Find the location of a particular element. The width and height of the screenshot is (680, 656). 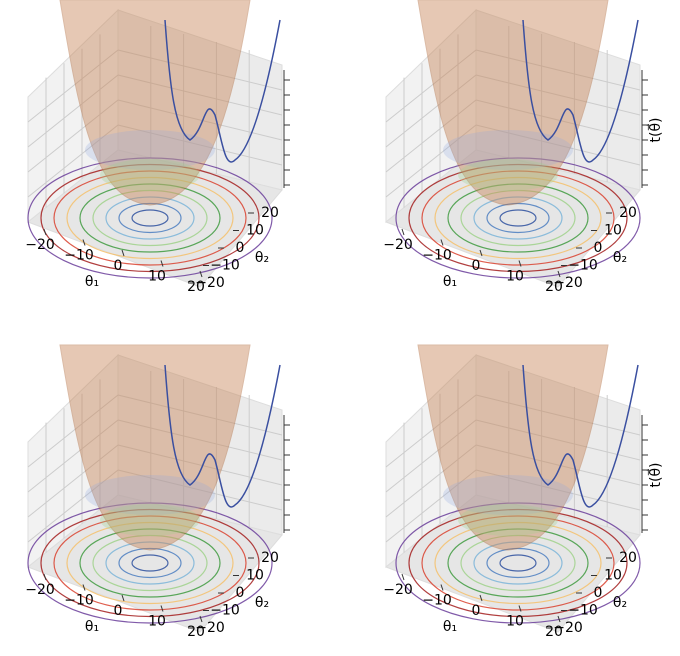

floor is located at coordinates (513, 218).